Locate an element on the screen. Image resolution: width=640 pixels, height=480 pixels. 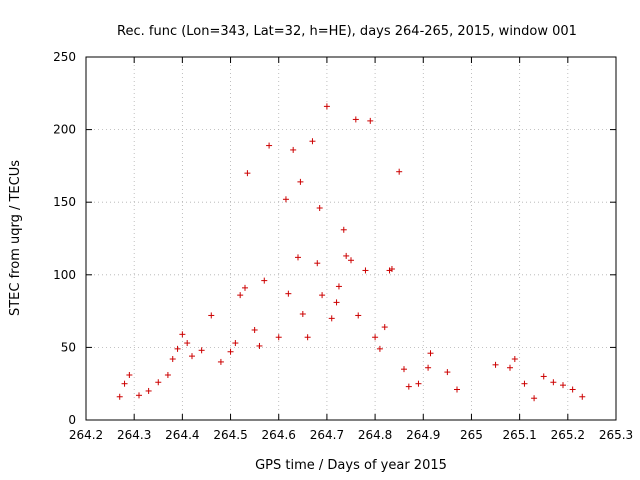
x-tick-label: 265.3 is located at coordinates (616, 435).